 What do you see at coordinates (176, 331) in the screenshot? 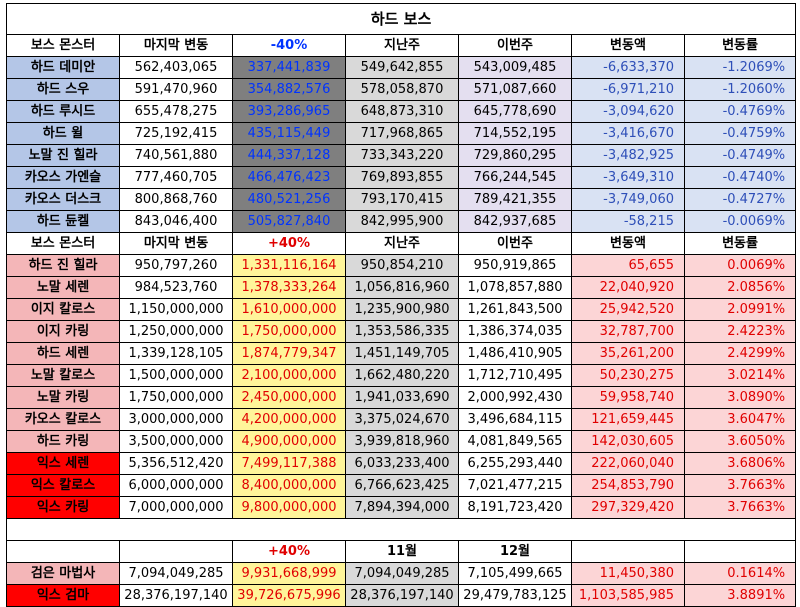
I see `cell-last-change: 1,250,000,000` at bounding box center [176, 331].